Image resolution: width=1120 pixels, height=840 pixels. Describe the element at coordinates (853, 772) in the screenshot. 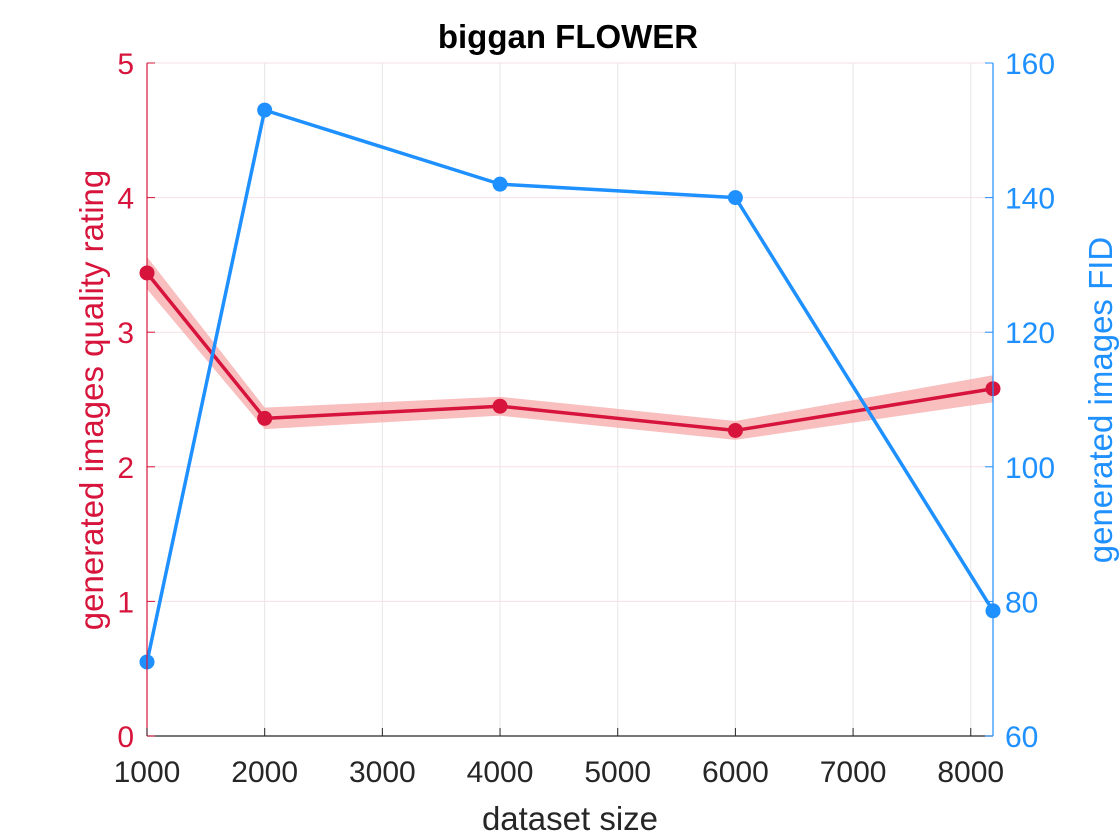

I see `x-tick-label: 7000` at that location.